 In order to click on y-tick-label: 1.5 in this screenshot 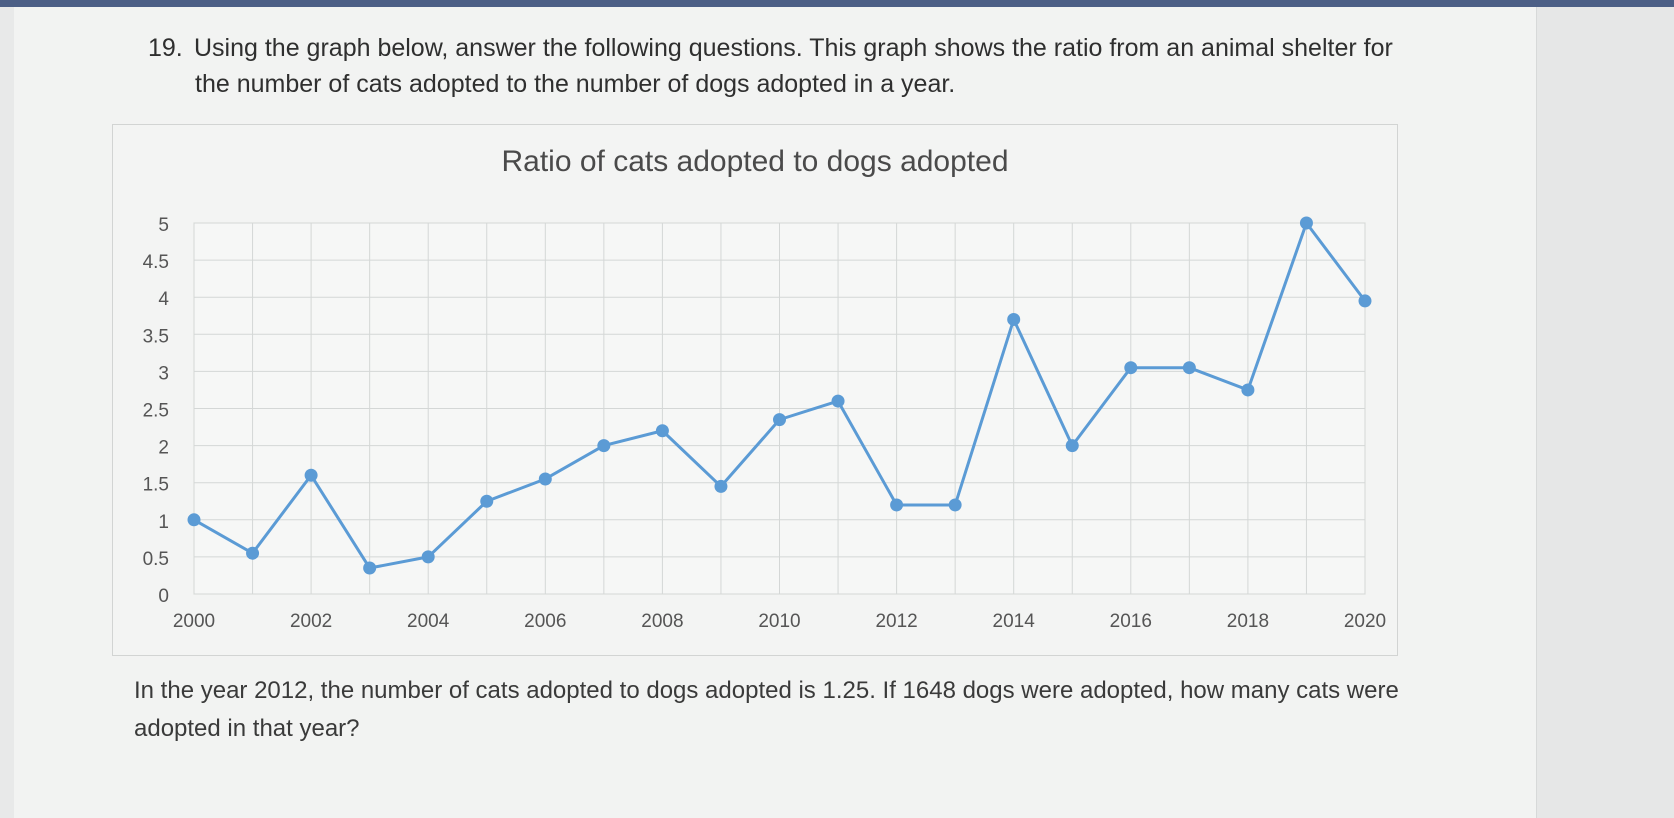, I will do `click(156, 485)`.